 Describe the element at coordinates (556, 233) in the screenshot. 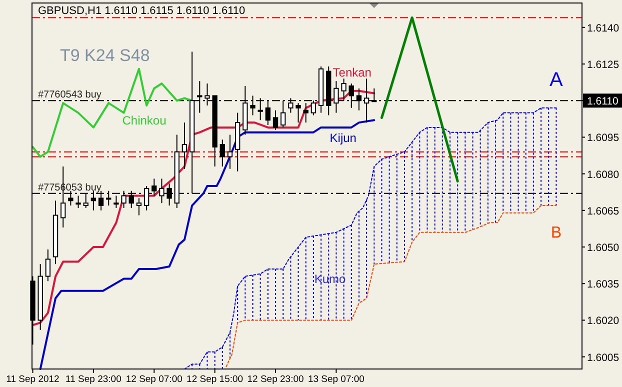

I see `series-label: B` at that location.